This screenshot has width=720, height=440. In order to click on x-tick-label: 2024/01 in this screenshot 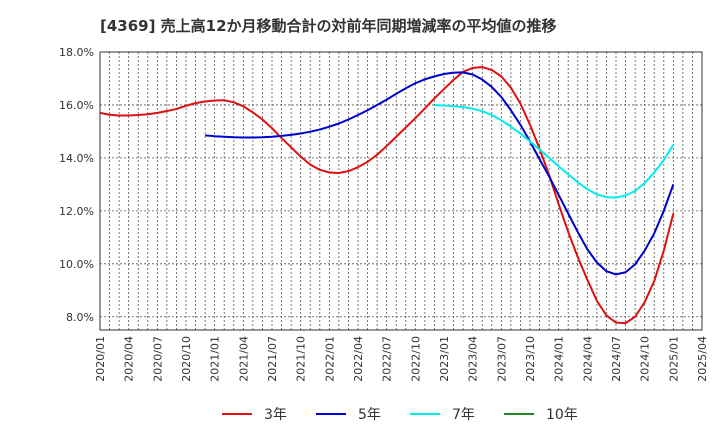, I will do `click(559, 359)`.